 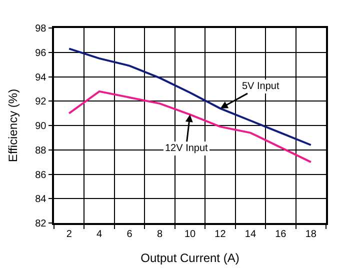 What do you see at coordinates (281, 234) in the screenshot?
I see `x-tick-label: 16` at bounding box center [281, 234].